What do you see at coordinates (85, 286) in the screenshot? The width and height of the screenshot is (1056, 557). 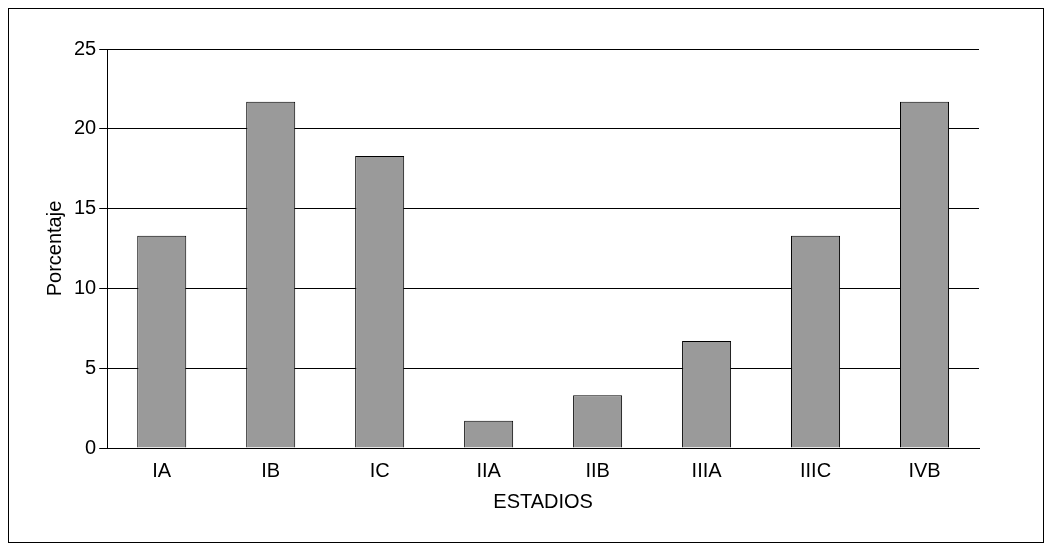 I see `y-tick-label: 10` at bounding box center [85, 286].